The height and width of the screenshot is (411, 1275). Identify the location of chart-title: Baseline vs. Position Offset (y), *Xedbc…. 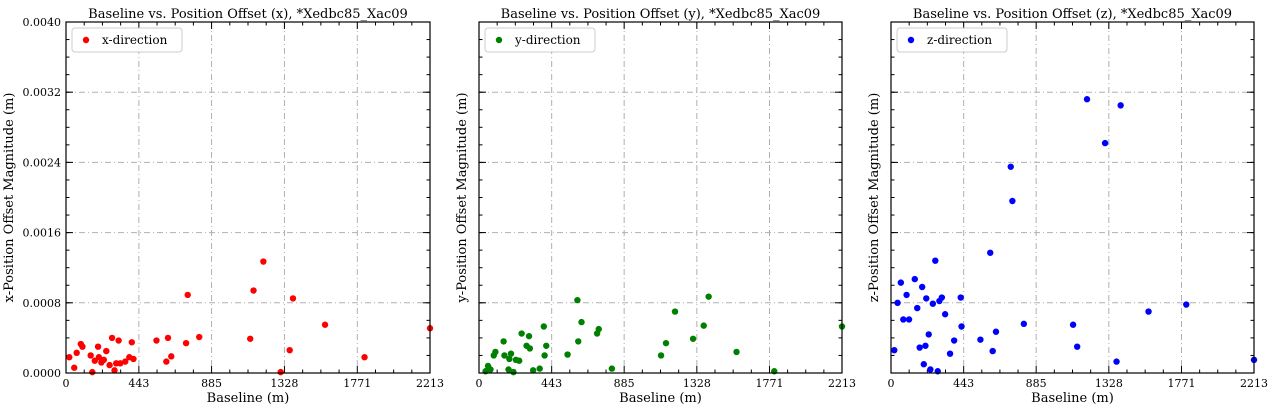
(661, 14).